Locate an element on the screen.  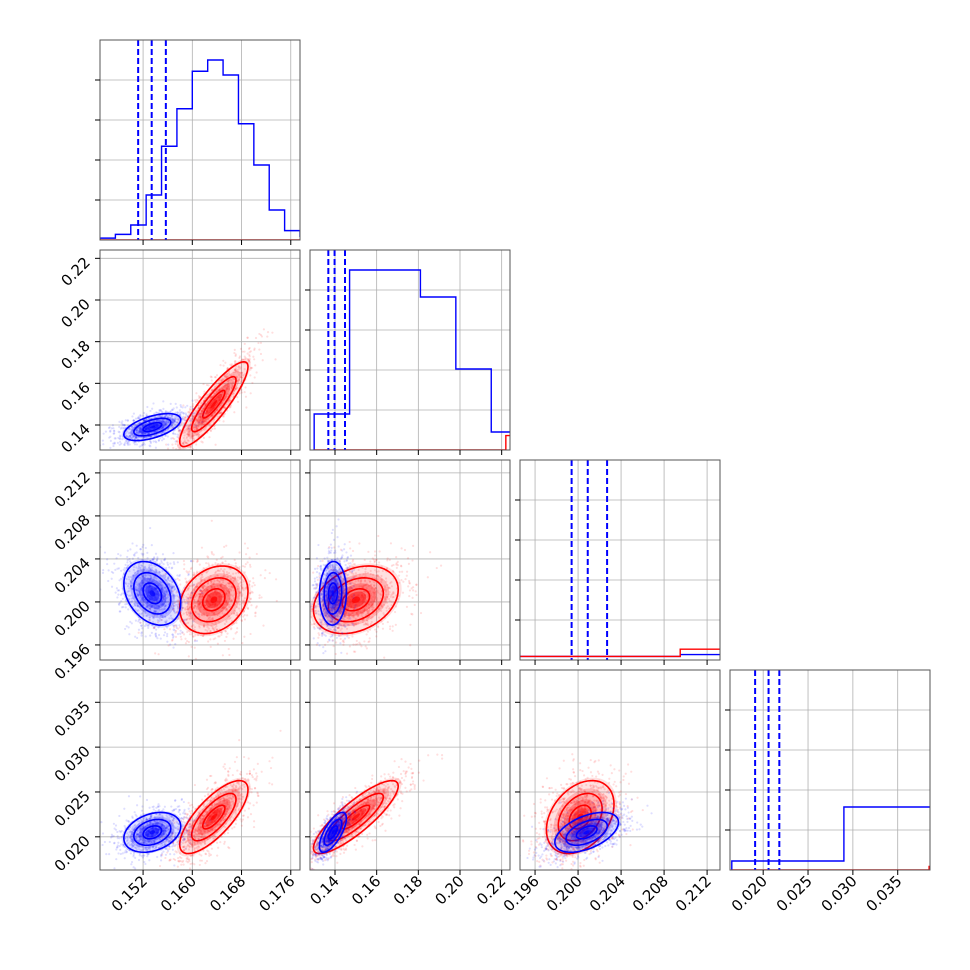
density-fill-level is located at coordinates (152, 427).